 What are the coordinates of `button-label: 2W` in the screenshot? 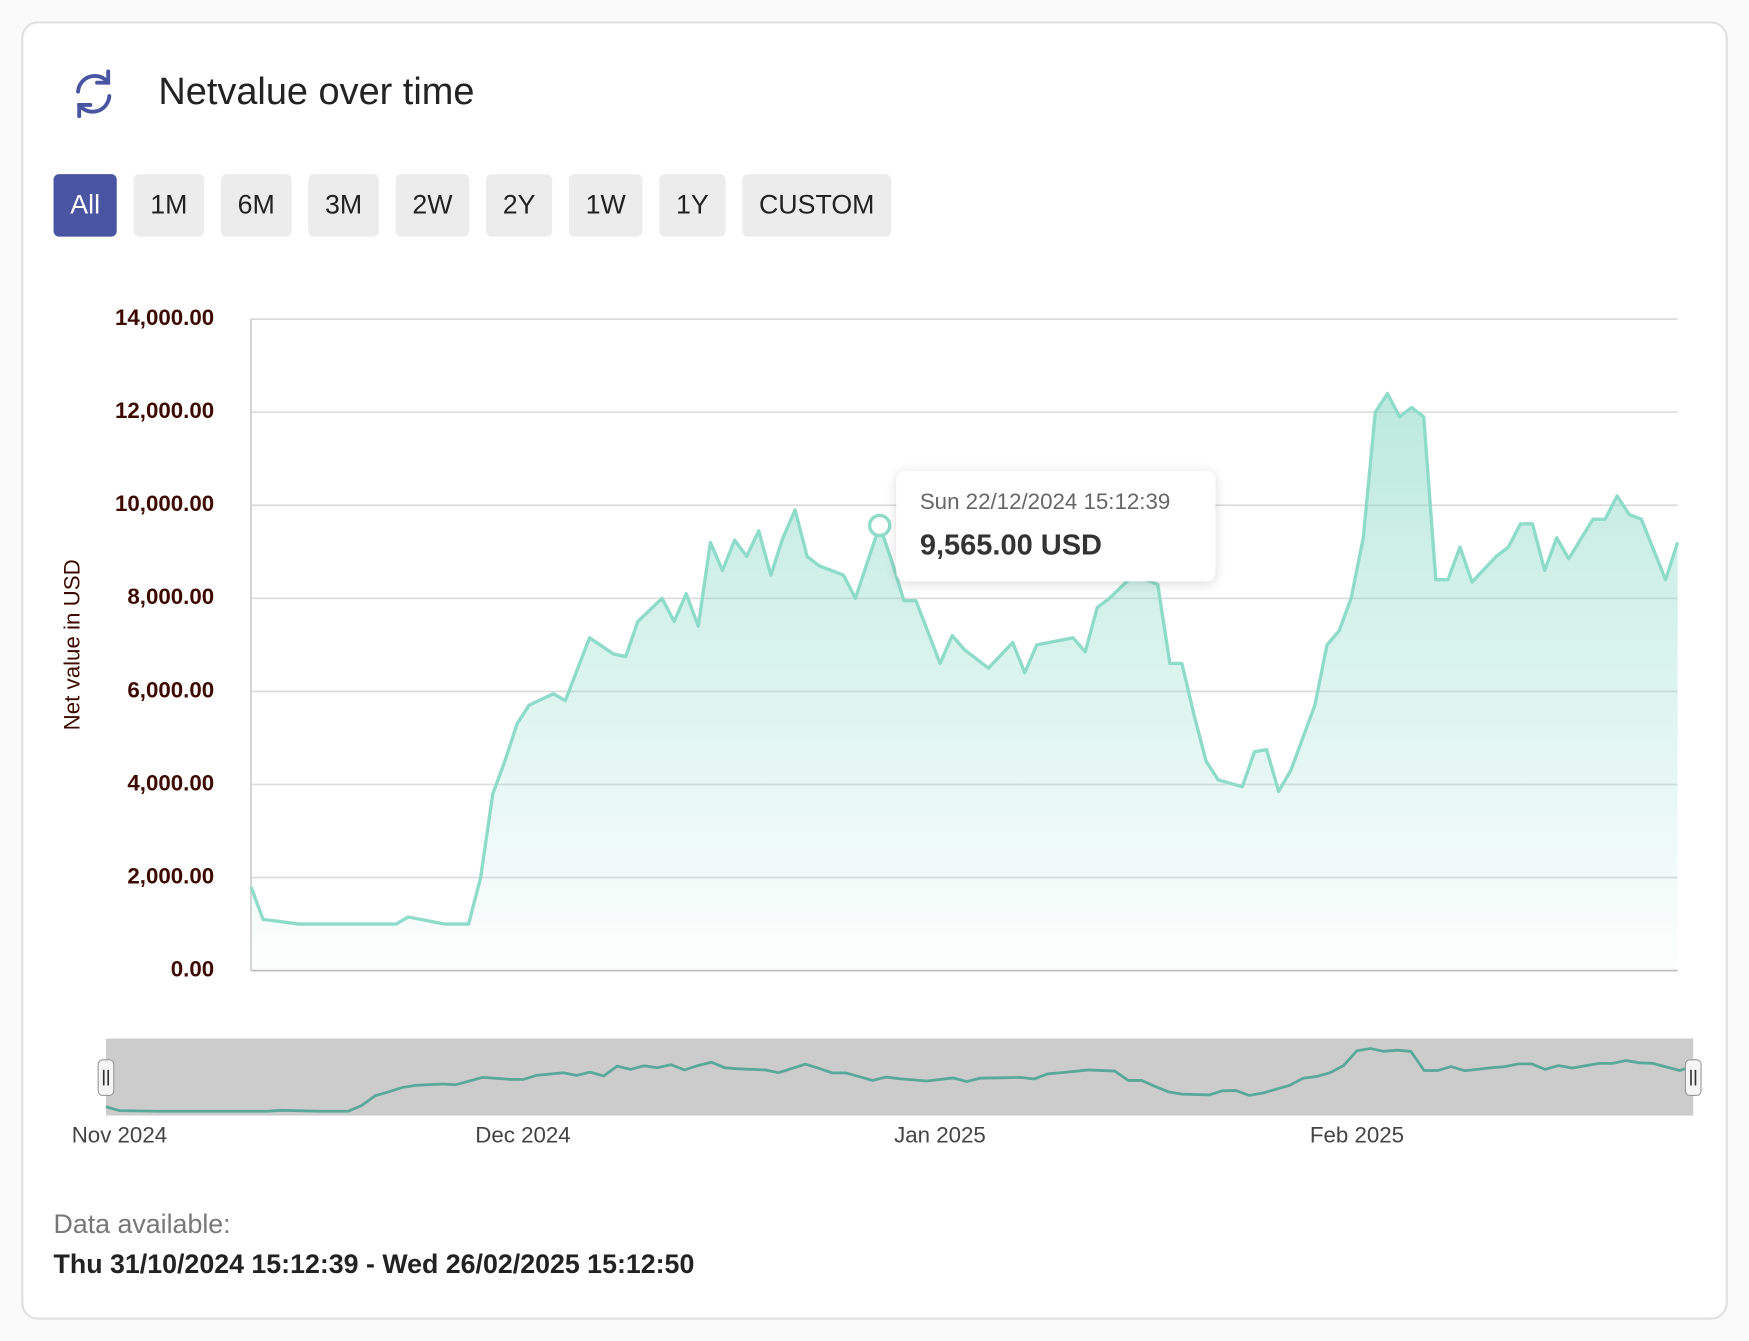 It's located at (432, 205).